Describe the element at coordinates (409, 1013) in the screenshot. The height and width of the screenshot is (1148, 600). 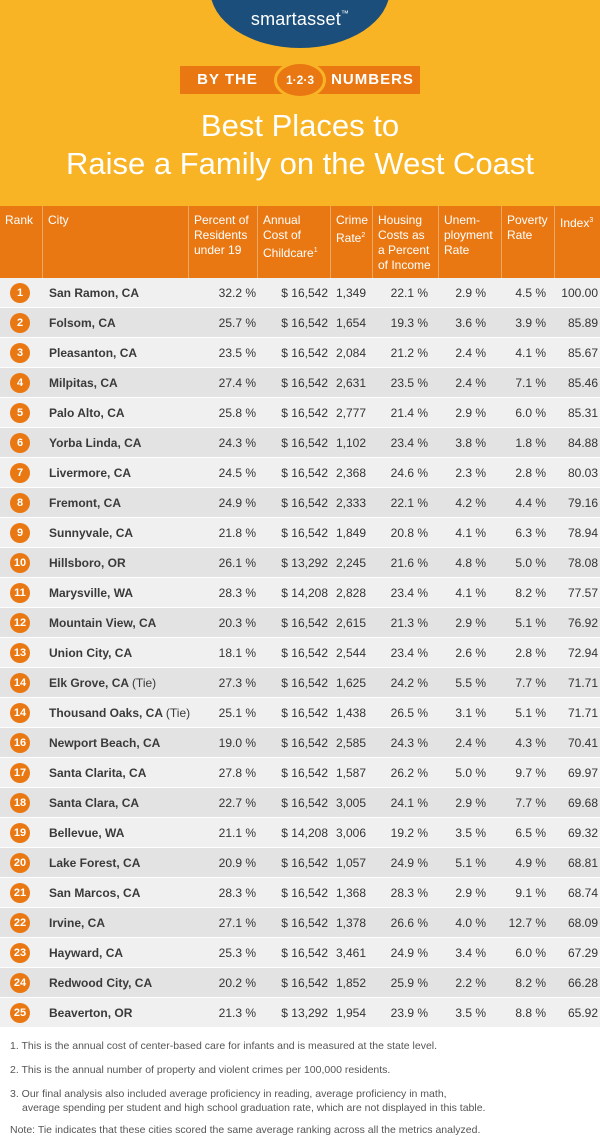
I see `cell-housing-costs: 23.9 %` at that location.